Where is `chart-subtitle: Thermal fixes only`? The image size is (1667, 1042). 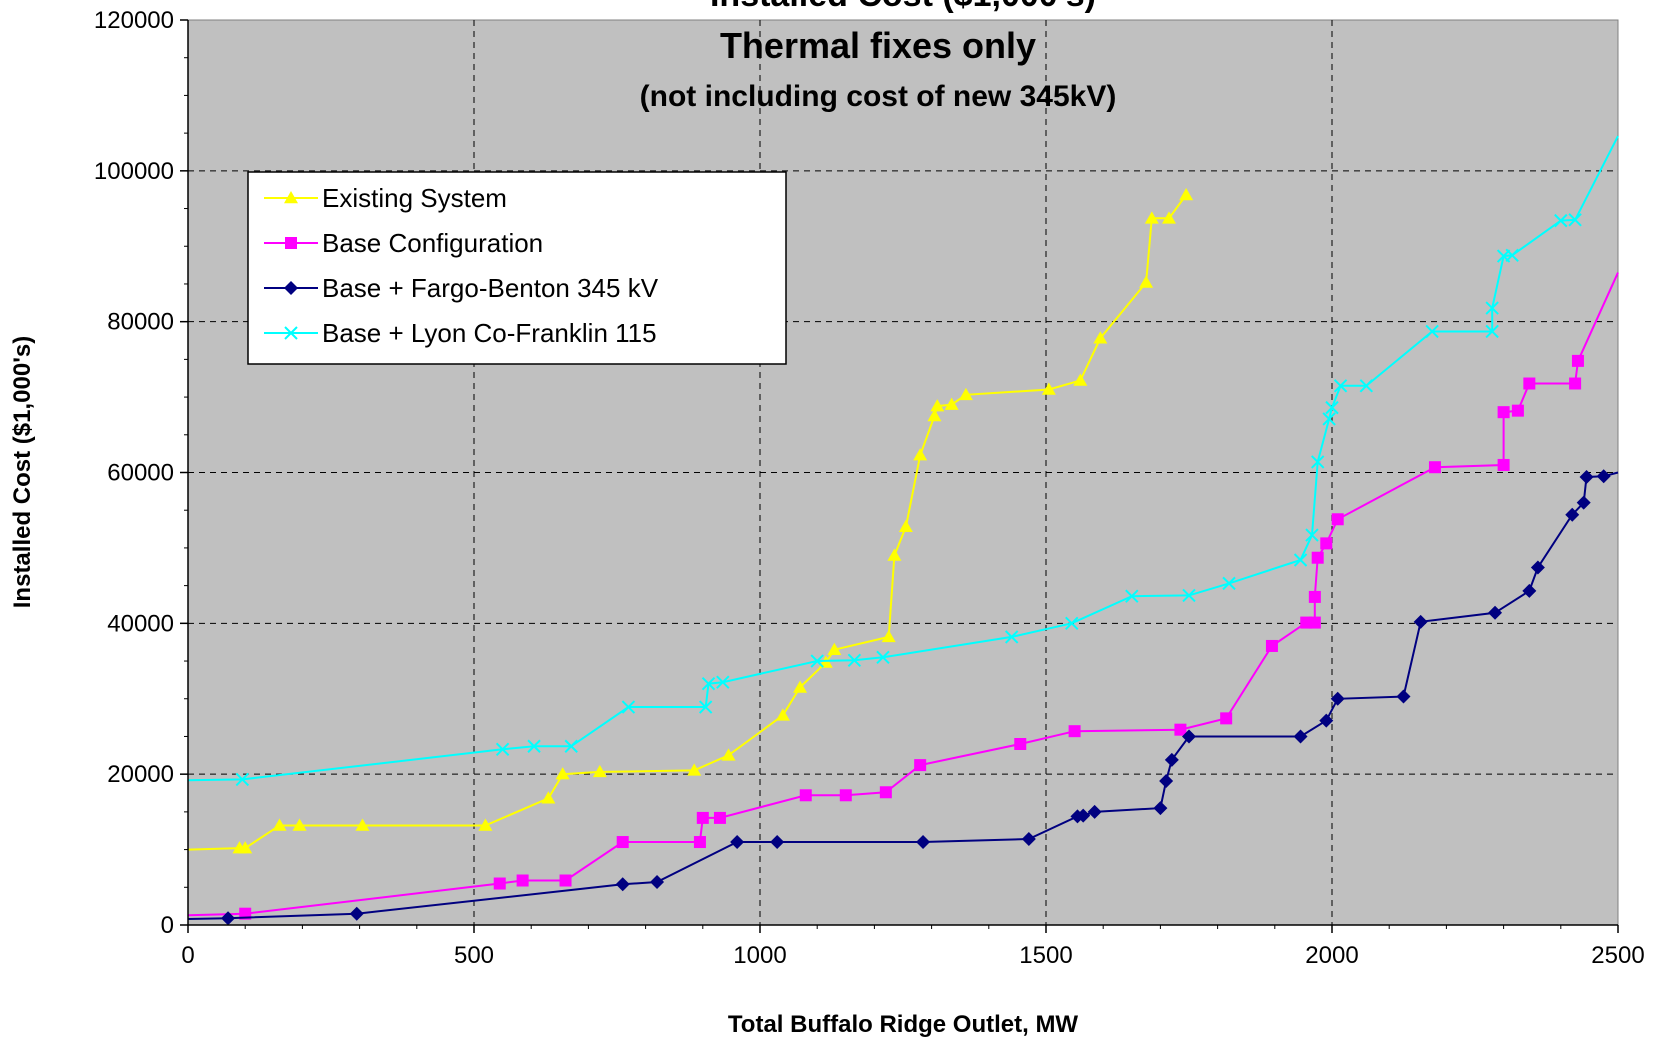
chart-subtitle: Thermal fixes only is located at coordinates (878, 45).